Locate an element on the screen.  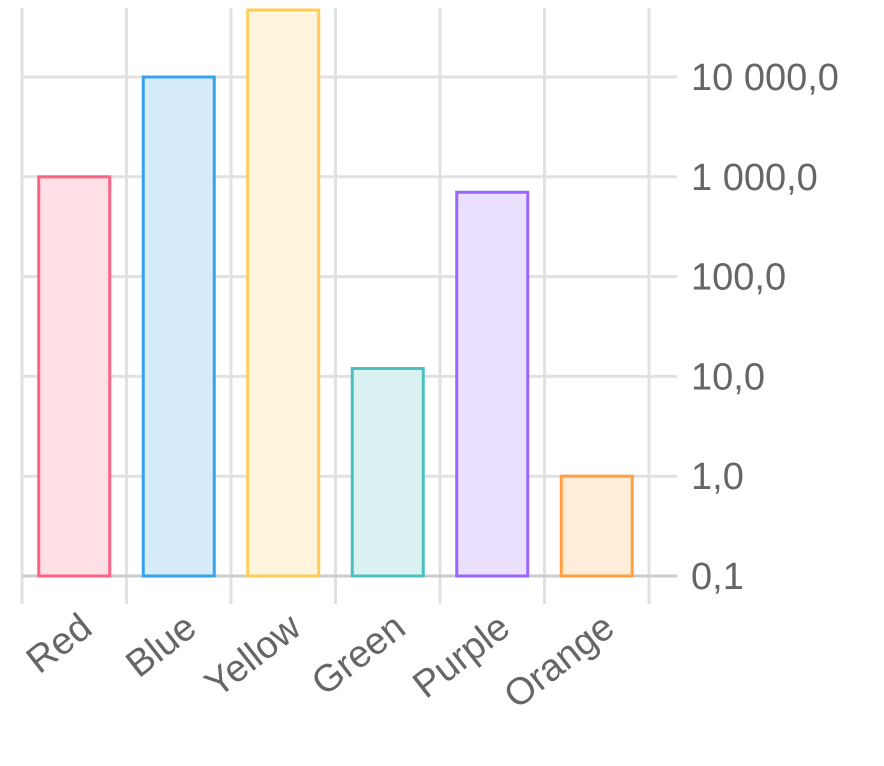
bar-blue is located at coordinates (178, 326).